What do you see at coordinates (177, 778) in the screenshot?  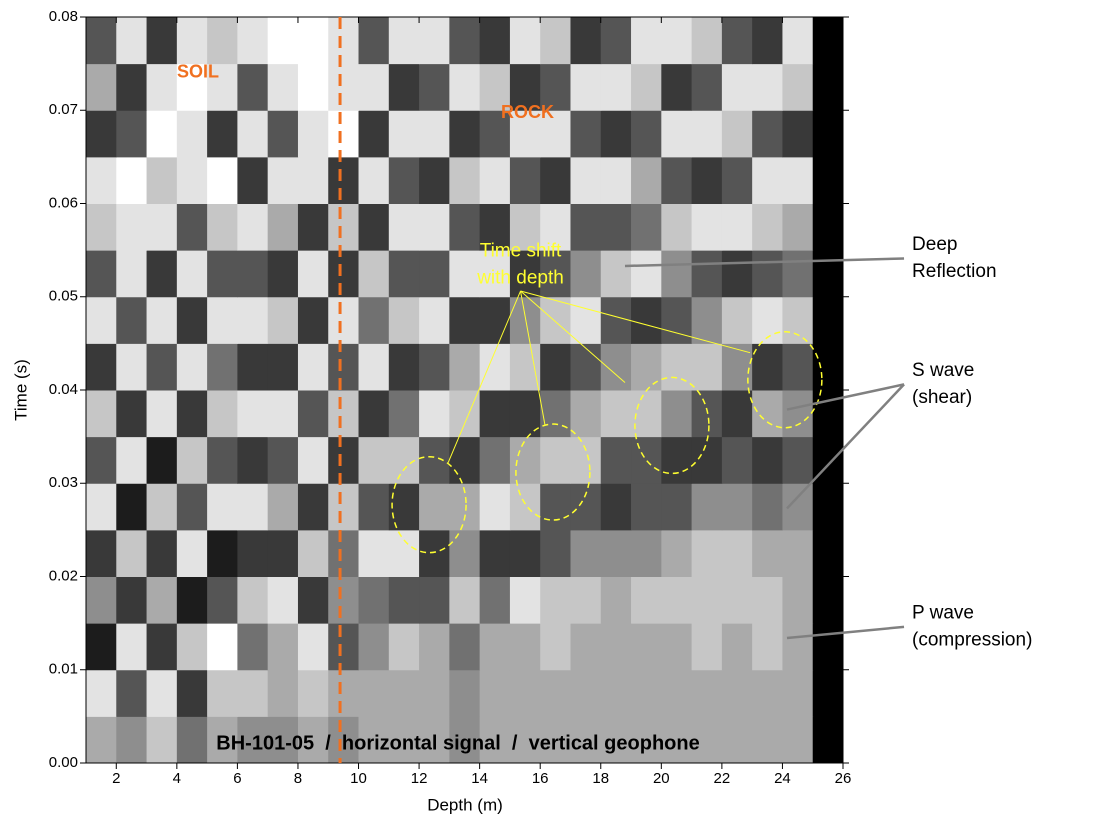 I see `x-tick-label: 4` at bounding box center [177, 778].